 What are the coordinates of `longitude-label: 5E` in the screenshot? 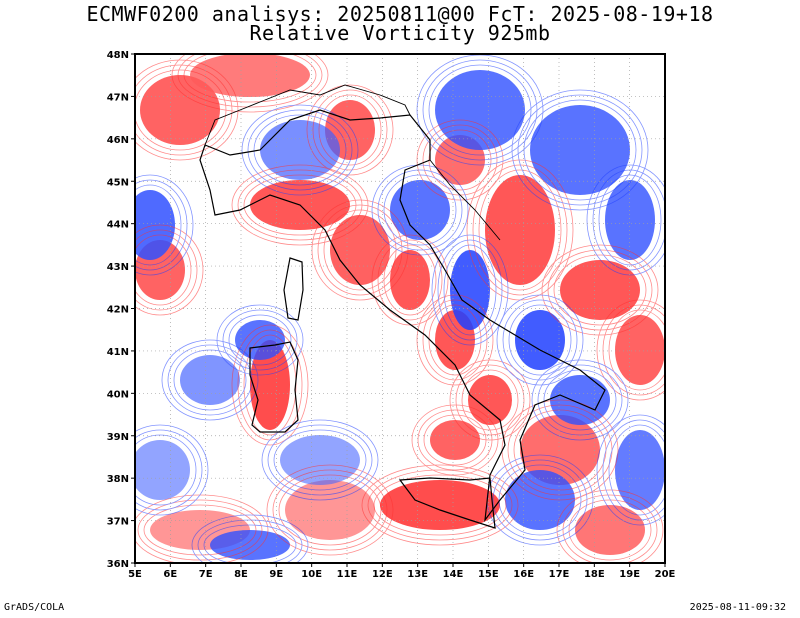 It's located at (135, 574).